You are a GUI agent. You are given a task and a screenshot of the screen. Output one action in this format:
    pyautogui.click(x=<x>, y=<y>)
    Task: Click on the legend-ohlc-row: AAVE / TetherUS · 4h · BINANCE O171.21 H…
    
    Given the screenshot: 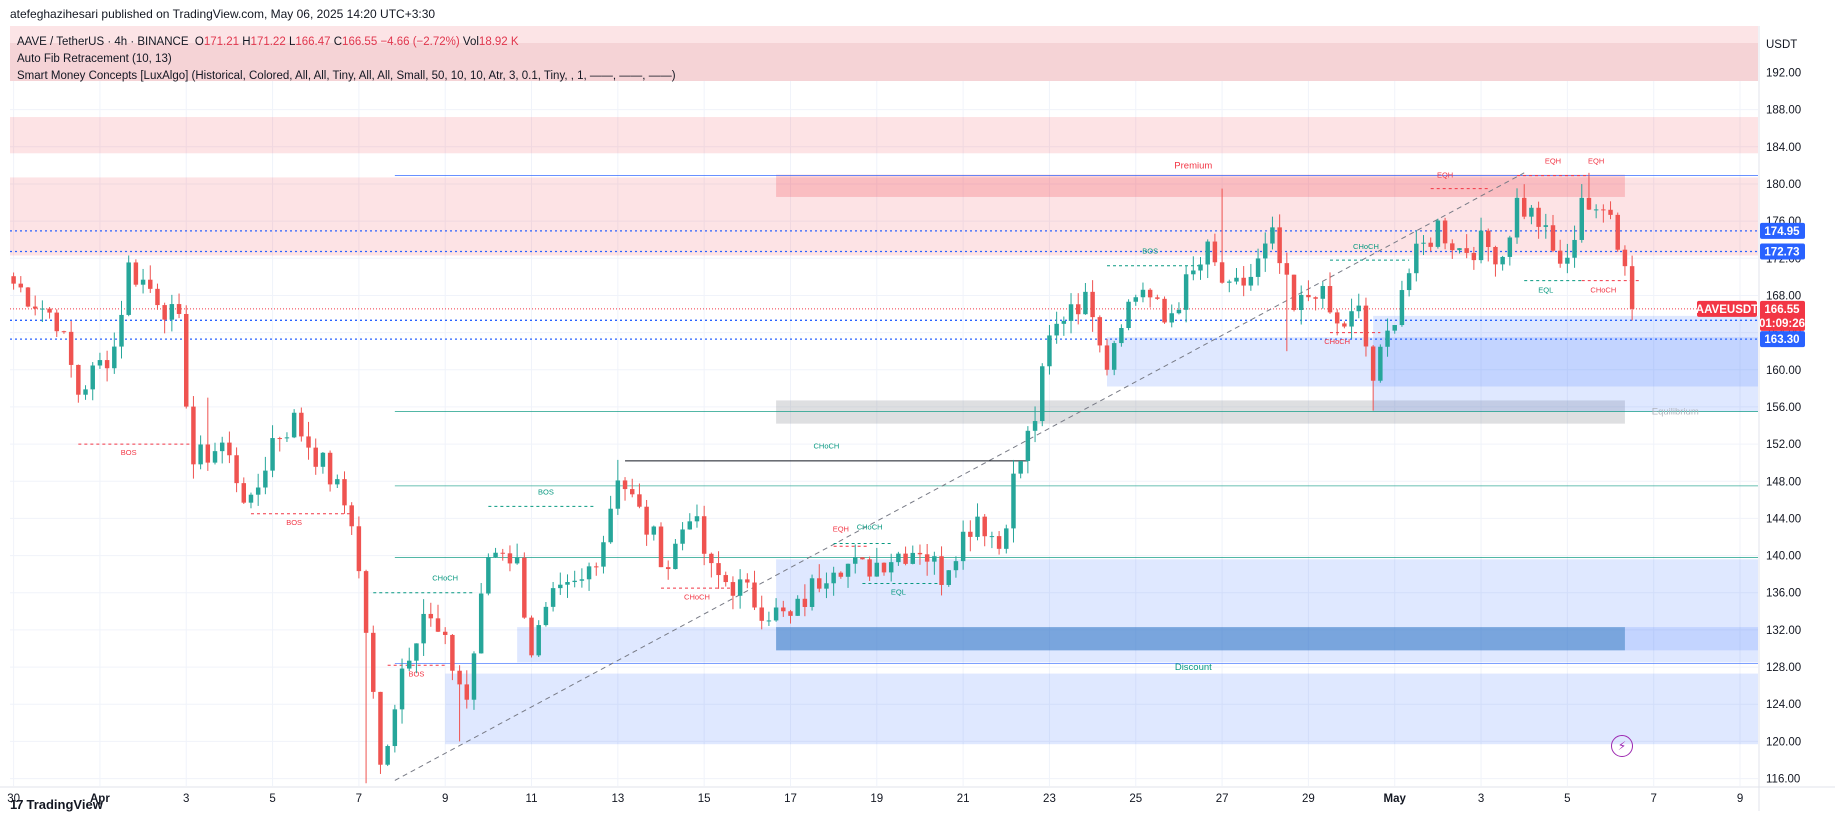 What is the action you would take?
    pyautogui.click(x=346, y=42)
    